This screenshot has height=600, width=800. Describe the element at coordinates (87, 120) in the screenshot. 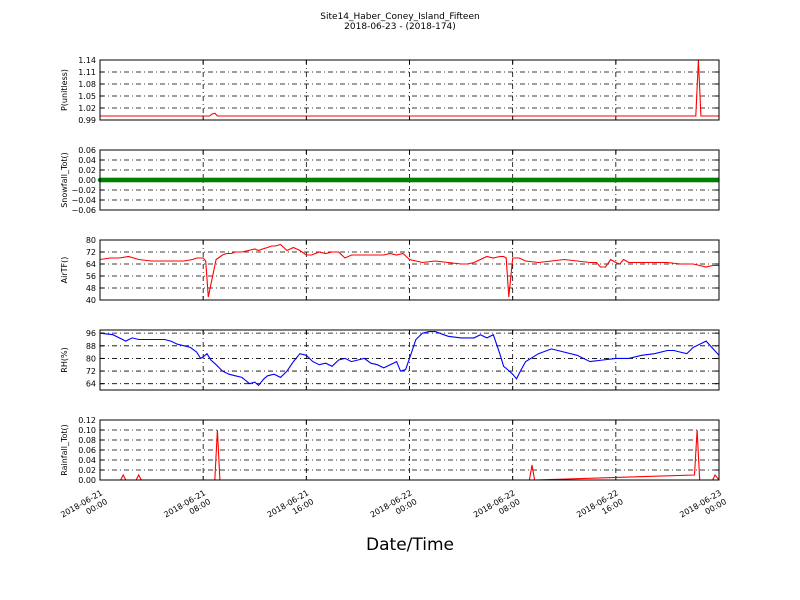

I see `y-tick-label: 0.99` at that location.